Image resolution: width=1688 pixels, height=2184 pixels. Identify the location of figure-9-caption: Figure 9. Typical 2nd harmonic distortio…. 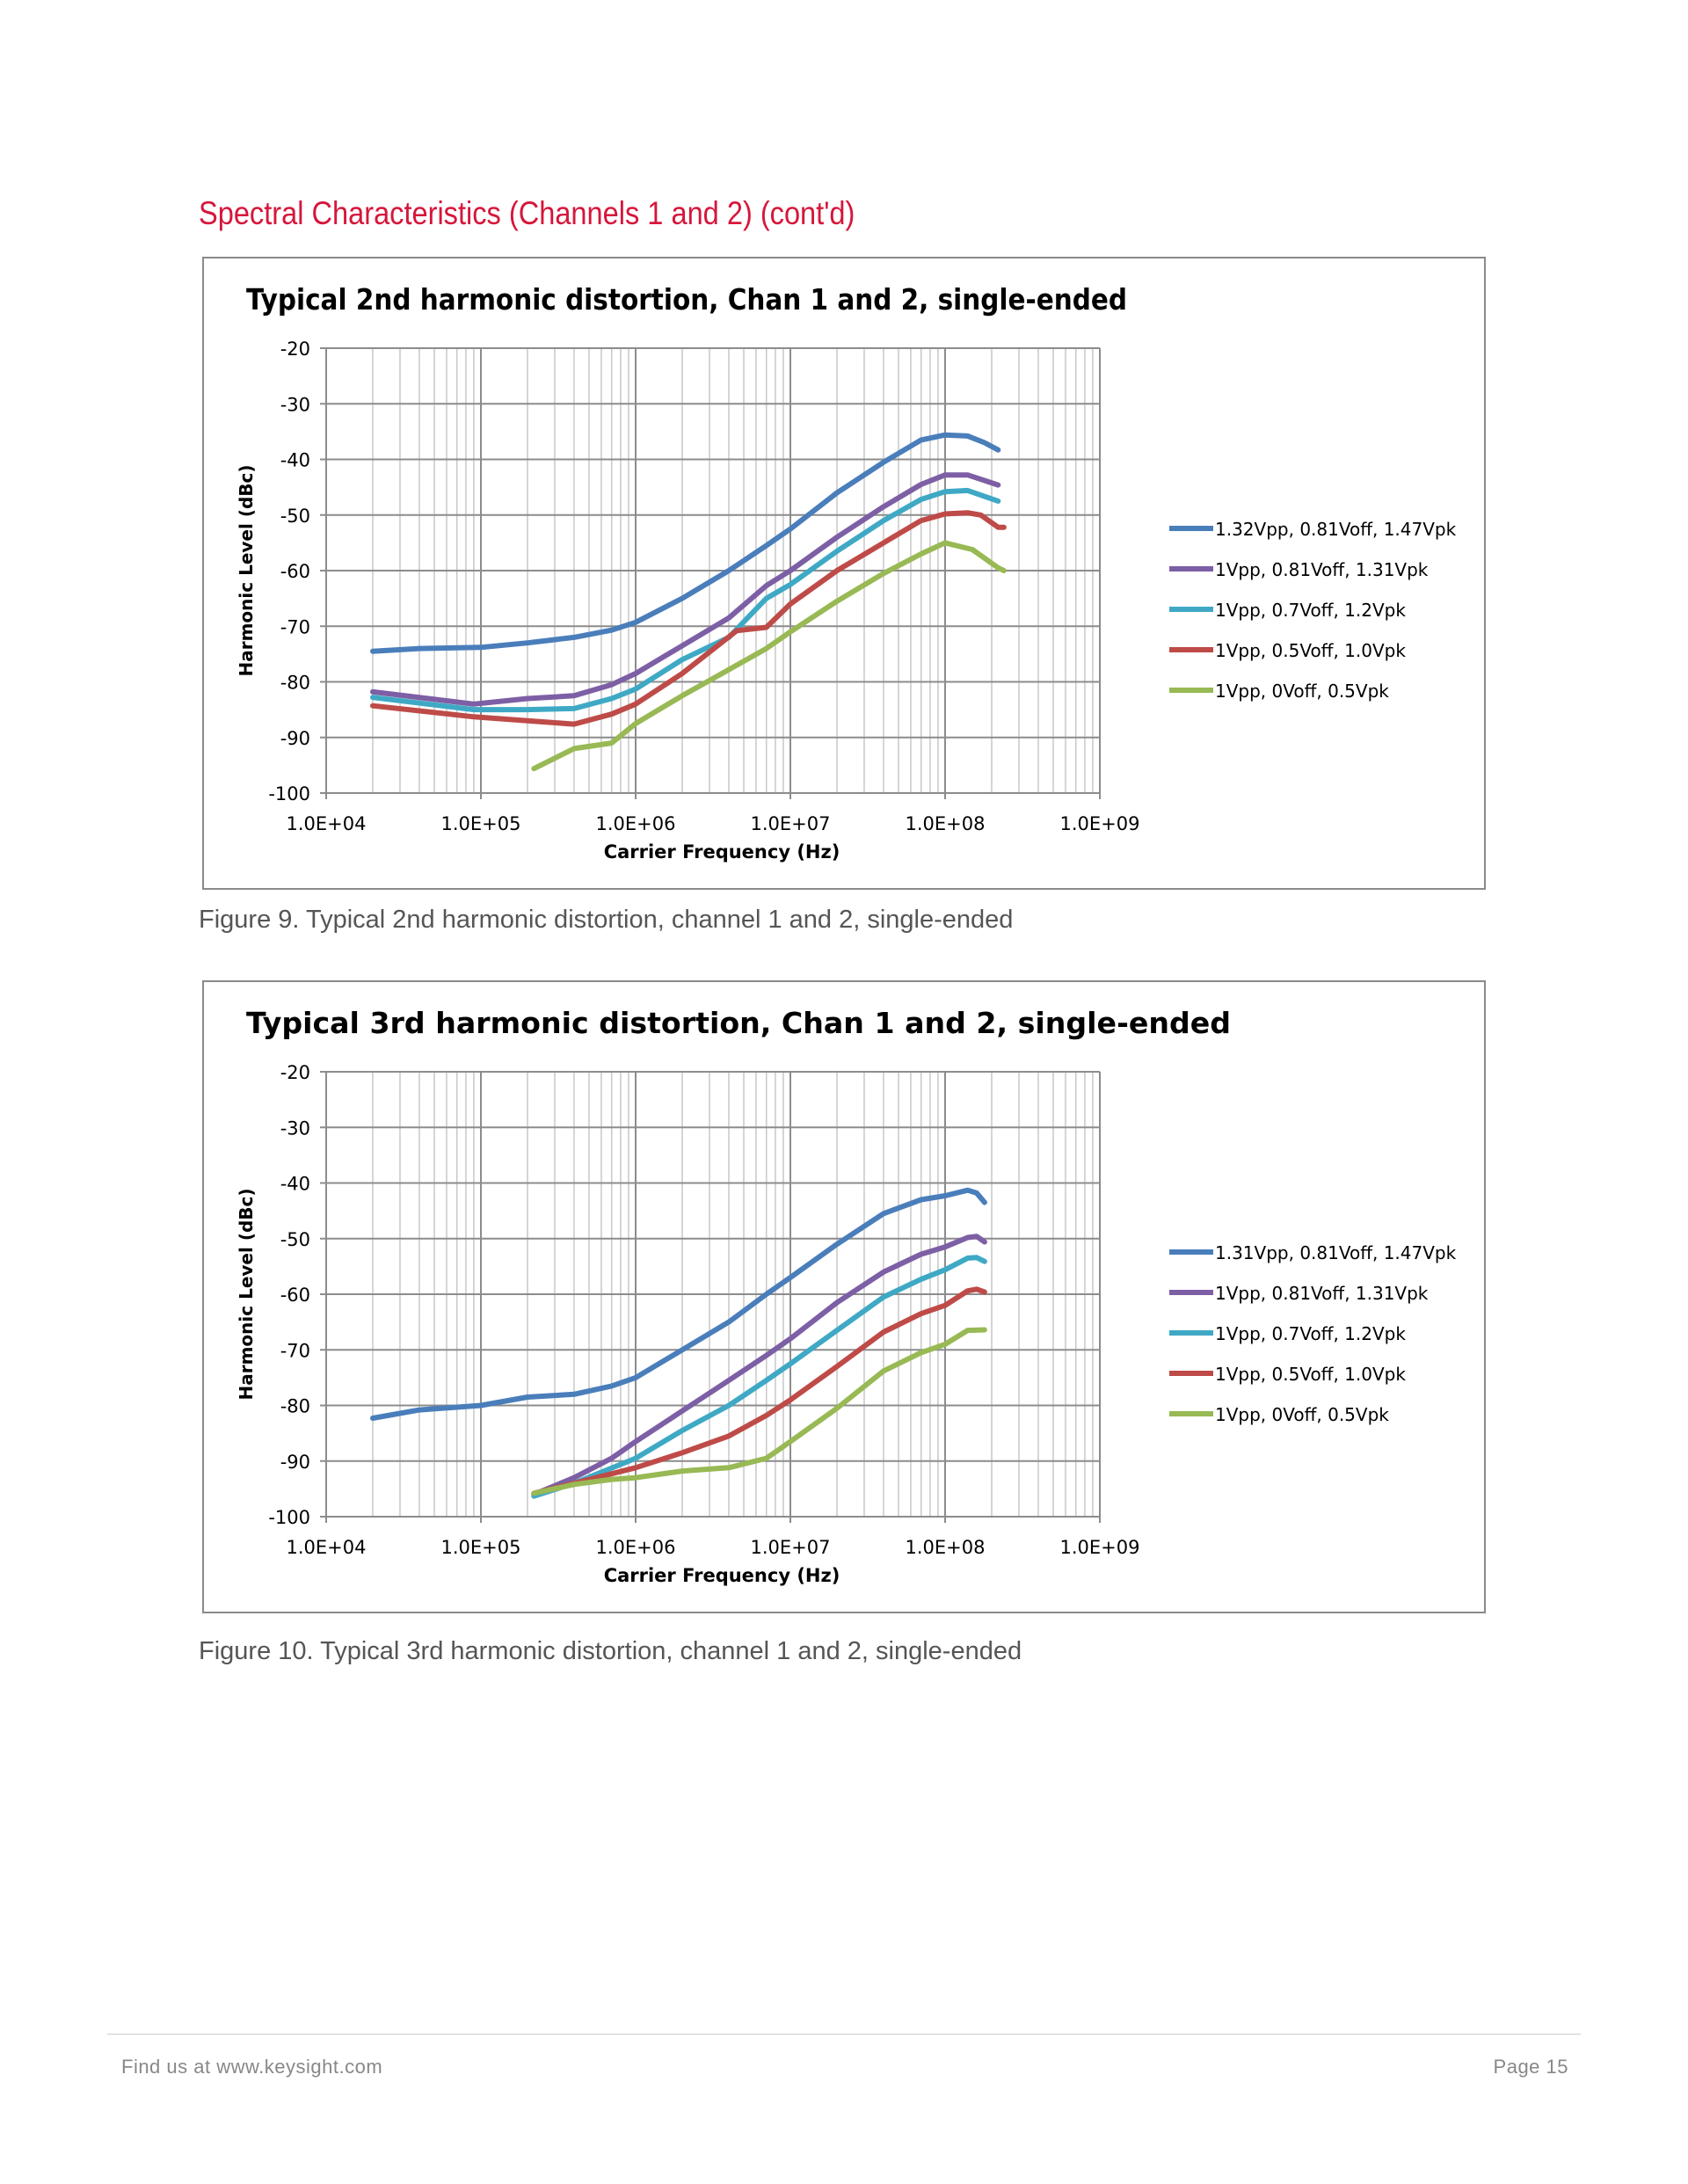
(606, 920).